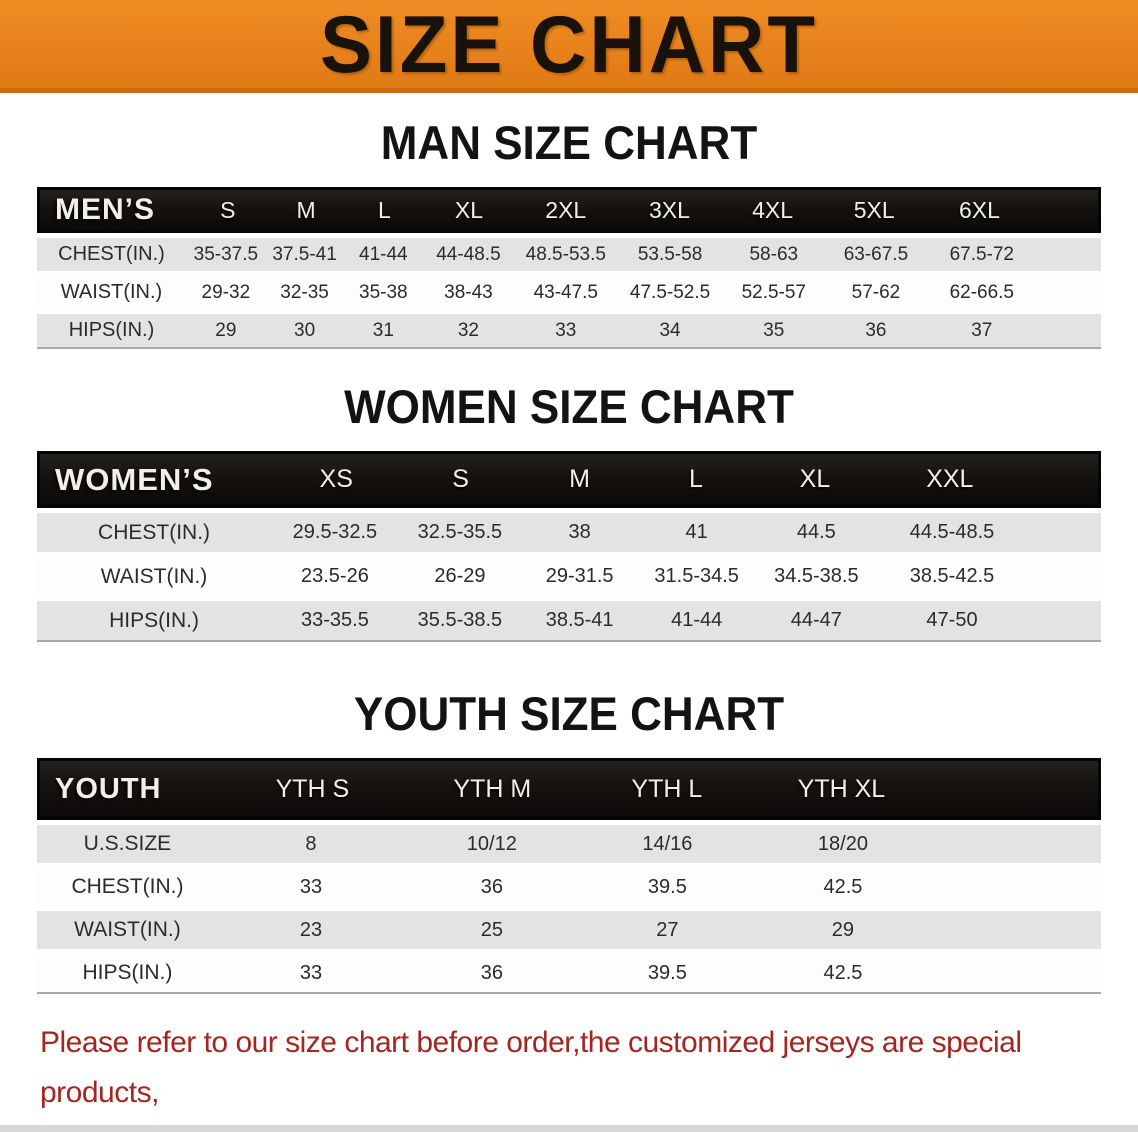  Describe the element at coordinates (311, 972) in the screenshot. I see `size-value: 33` at that location.